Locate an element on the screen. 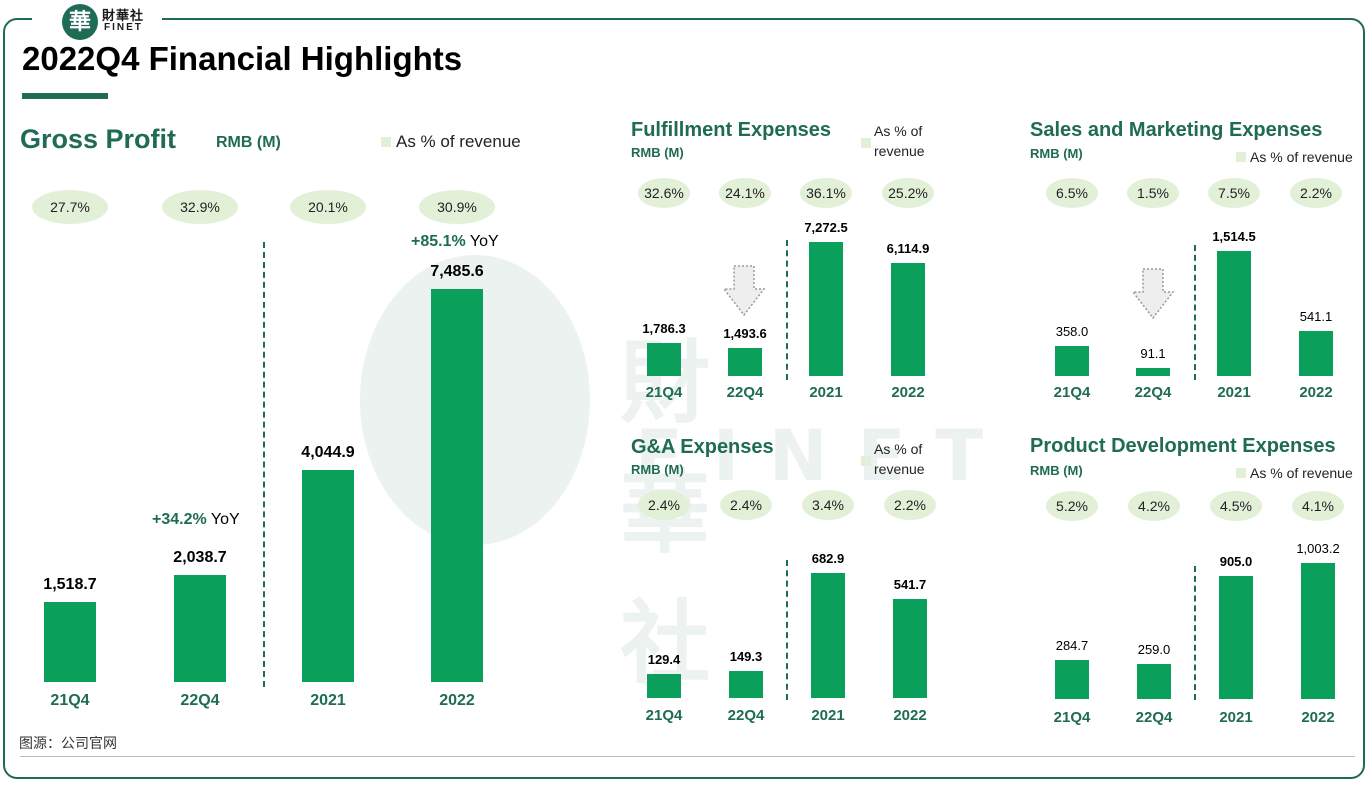 Image resolution: width=1370 pixels, height=803 pixels. pd-bar-2022 is located at coordinates (1318, 631).